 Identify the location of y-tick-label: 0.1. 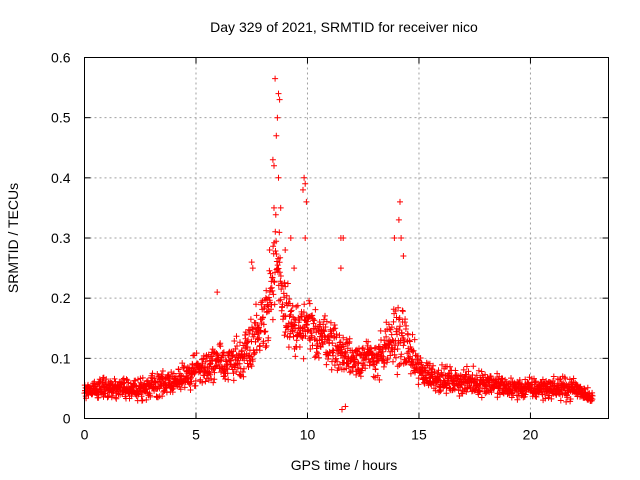
(61, 358).